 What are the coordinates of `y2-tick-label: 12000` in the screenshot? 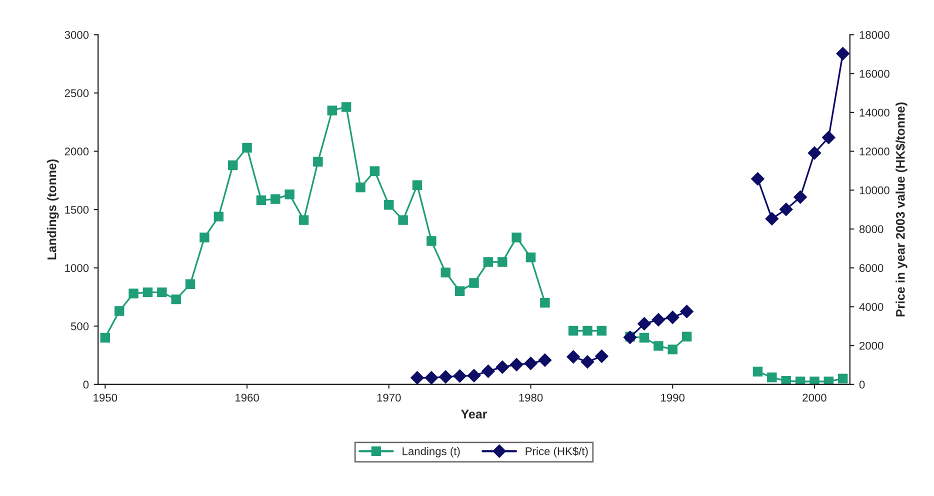 It's located at (875, 152).